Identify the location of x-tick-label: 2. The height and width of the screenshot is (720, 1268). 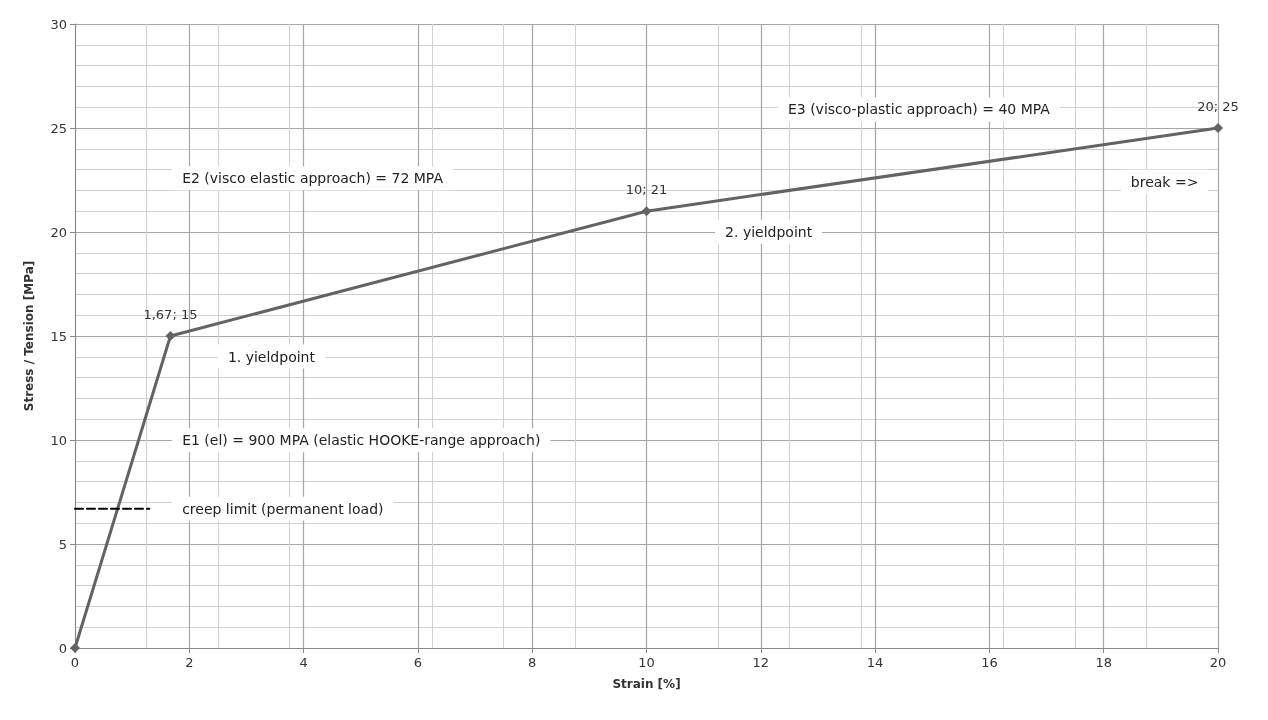
(189, 662).